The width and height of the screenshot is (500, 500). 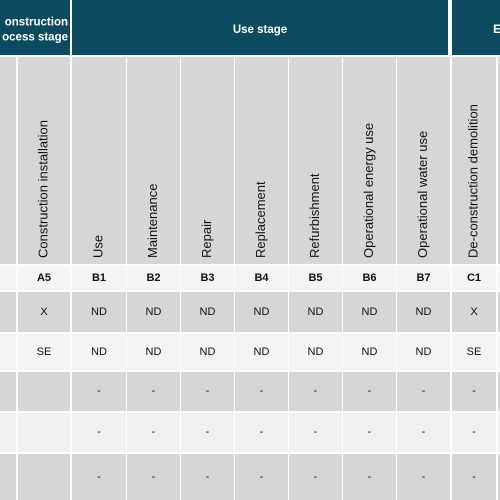 I want to click on header-label: ocess stage, so click(x=35, y=38).